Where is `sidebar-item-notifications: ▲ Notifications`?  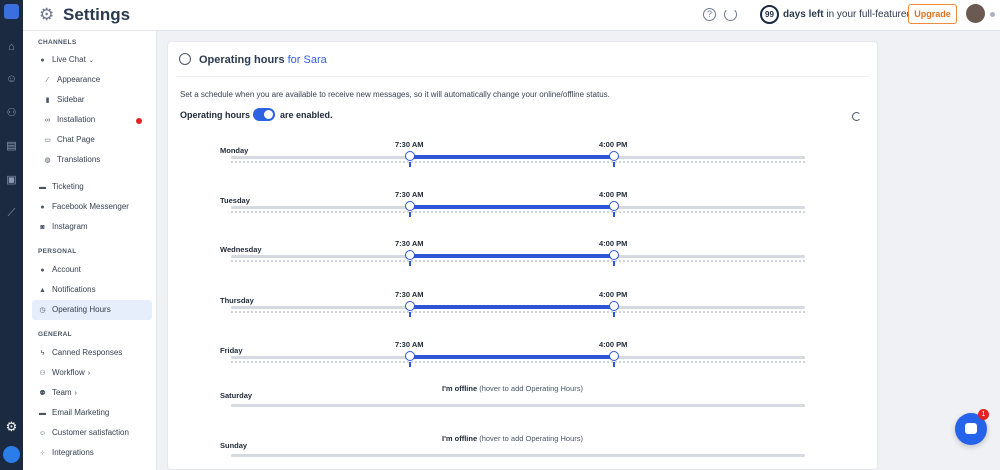
sidebar-item-notifications: ▲ Notifications is located at coordinates (67, 290).